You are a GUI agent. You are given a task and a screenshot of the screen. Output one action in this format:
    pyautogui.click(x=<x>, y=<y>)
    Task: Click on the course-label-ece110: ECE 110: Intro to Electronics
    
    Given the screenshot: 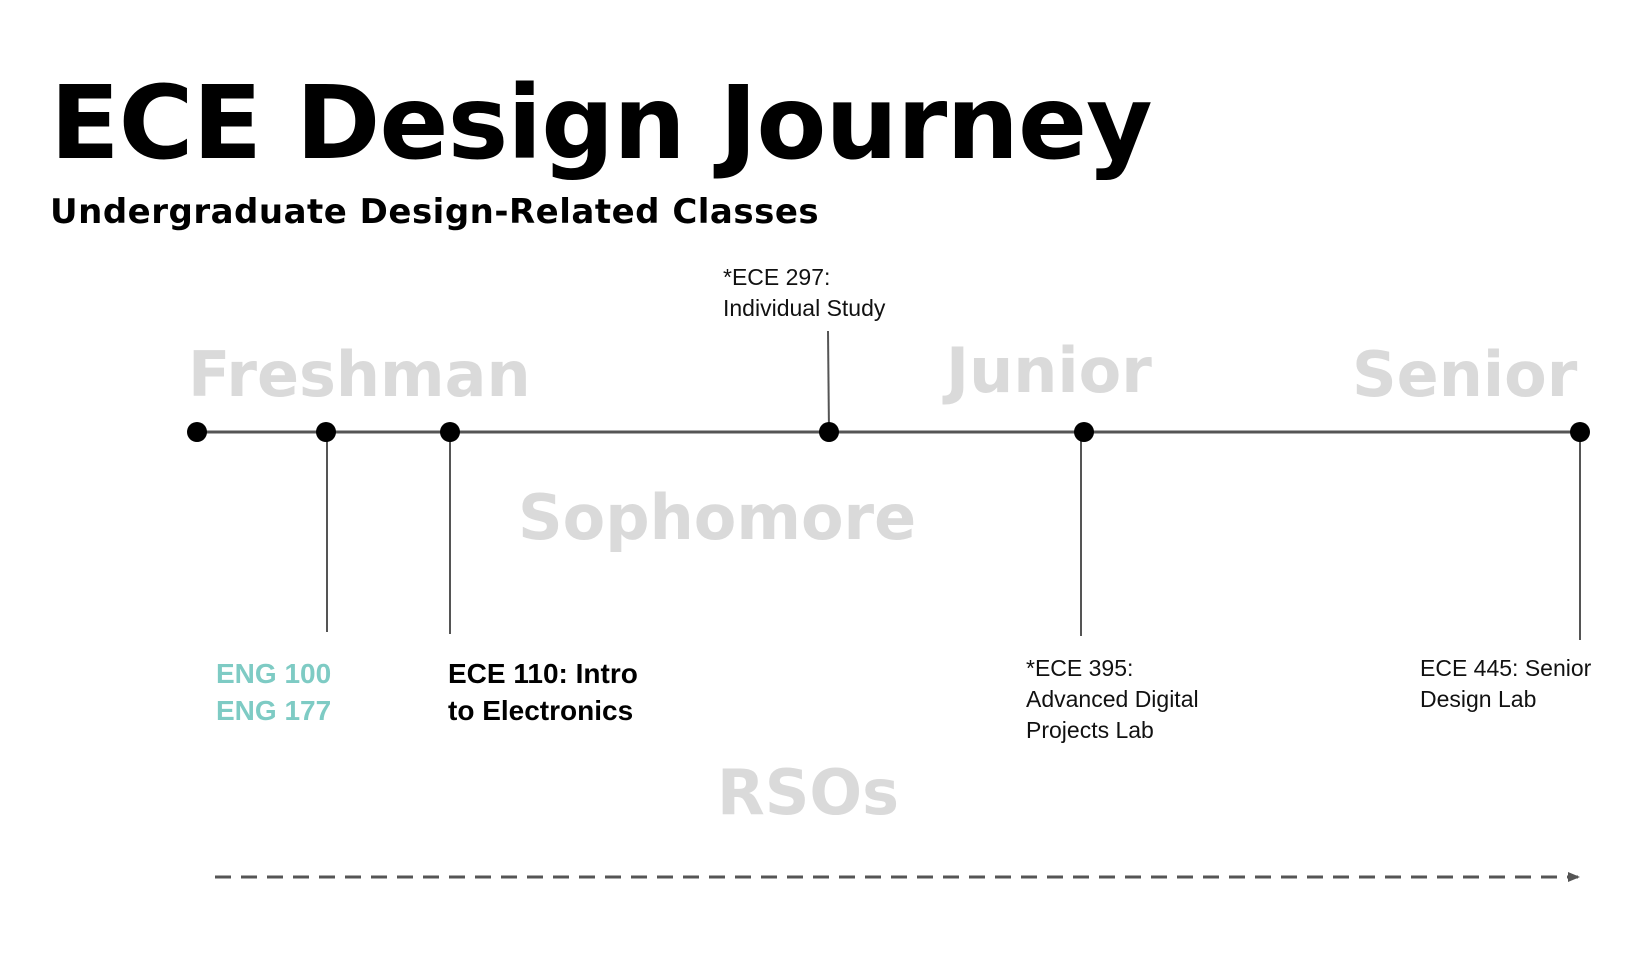 What is the action you would take?
    pyautogui.click(x=543, y=692)
    